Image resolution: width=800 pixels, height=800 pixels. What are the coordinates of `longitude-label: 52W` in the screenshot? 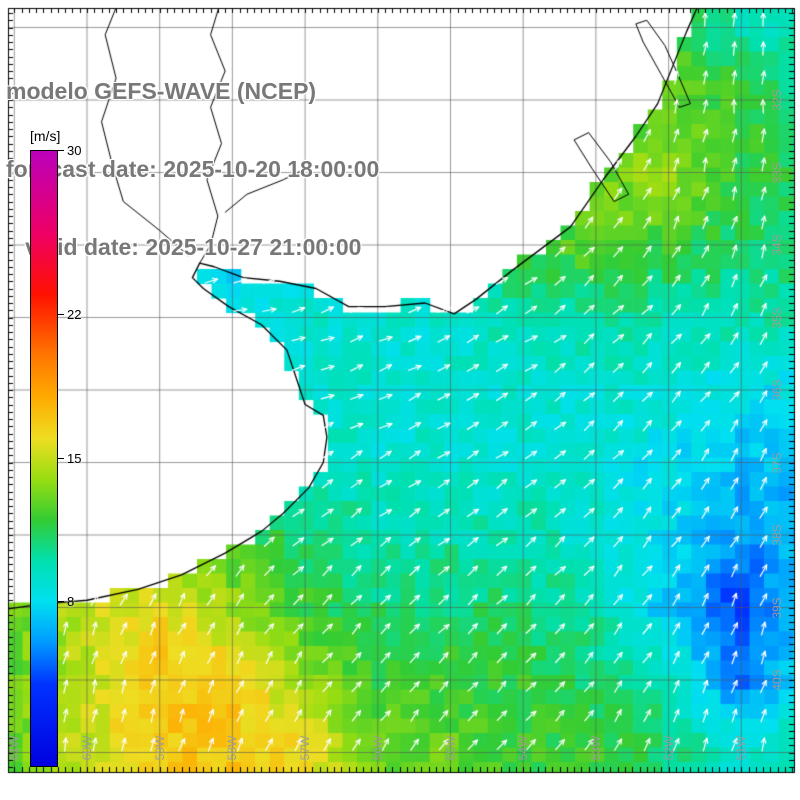 It's located at (668, 748).